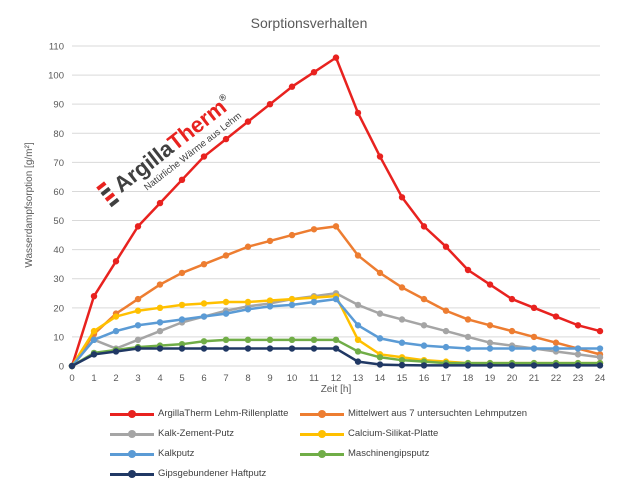  Describe the element at coordinates (58, 134) in the screenshot. I see `y-tick-label: 80` at that location.